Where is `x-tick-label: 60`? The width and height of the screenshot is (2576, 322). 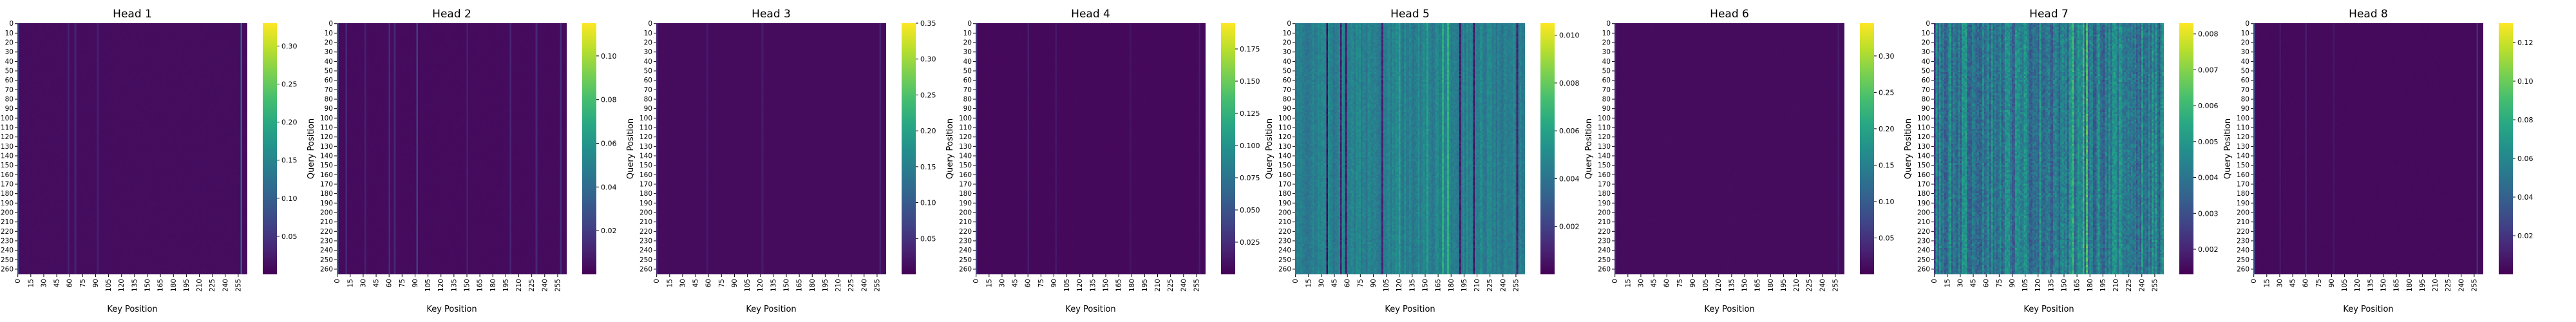 x-tick-label: 60 is located at coordinates (1987, 283).